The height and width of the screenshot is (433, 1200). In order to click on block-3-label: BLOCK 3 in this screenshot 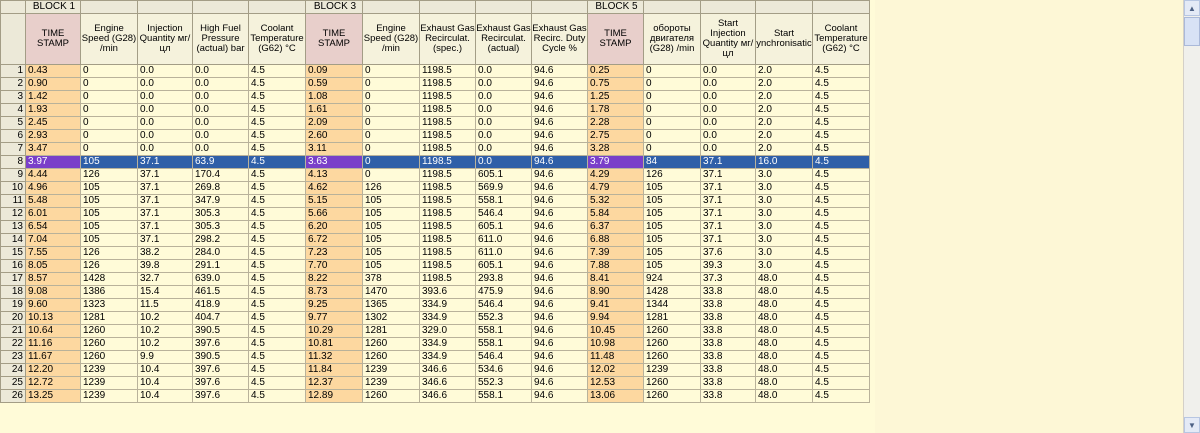, I will do `click(334, 7)`.